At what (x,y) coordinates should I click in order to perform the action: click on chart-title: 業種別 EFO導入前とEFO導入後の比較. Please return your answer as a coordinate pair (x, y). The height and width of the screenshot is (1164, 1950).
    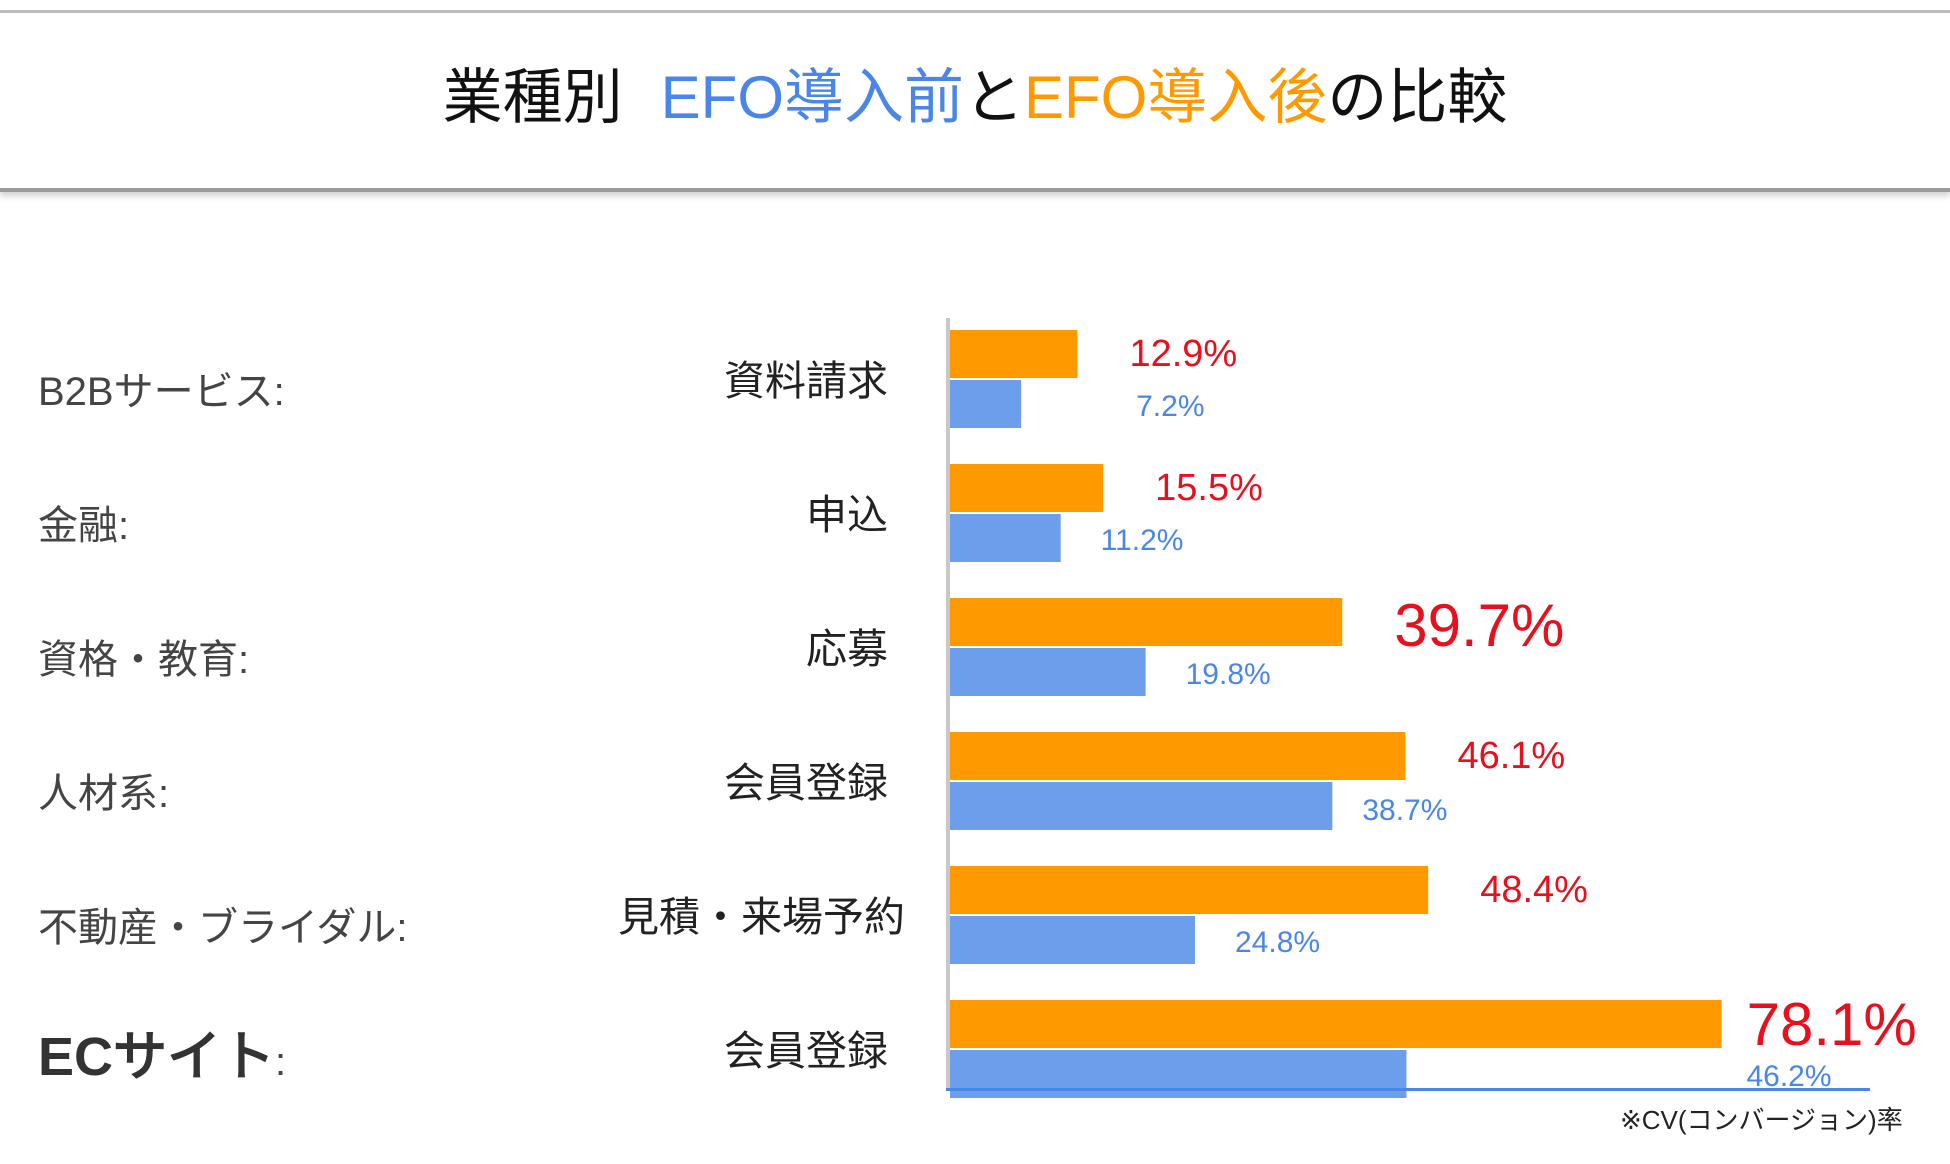
    Looking at the image, I should click on (975, 98).